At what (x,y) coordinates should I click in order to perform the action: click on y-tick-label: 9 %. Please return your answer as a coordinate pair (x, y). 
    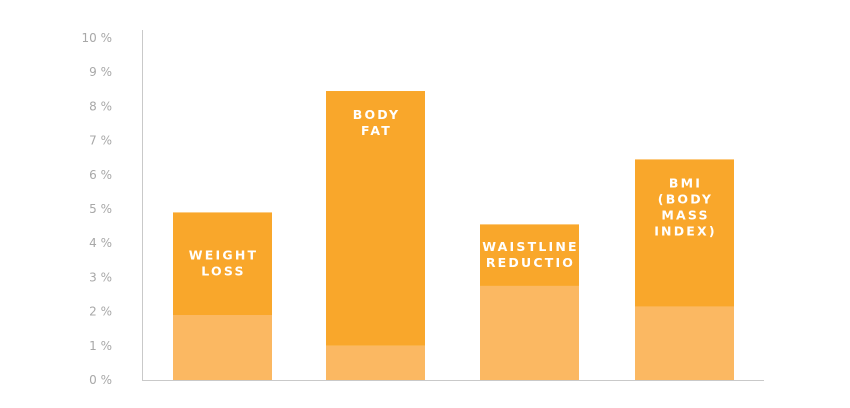
    Looking at the image, I should click on (100, 72).